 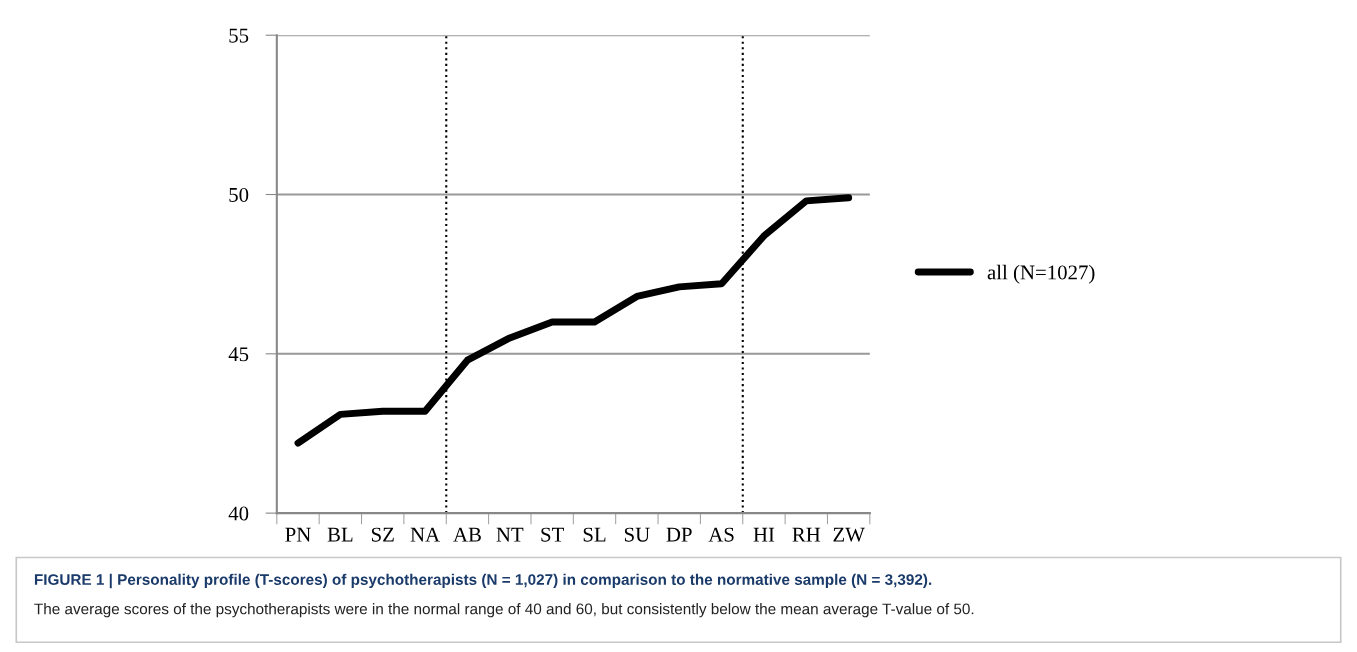 What do you see at coordinates (504, 610) in the screenshot?
I see `text: The average scores of the psychotherapists were in the normal range of 40 and 60, but consistently below the mean average T-value of 50.` at bounding box center [504, 610].